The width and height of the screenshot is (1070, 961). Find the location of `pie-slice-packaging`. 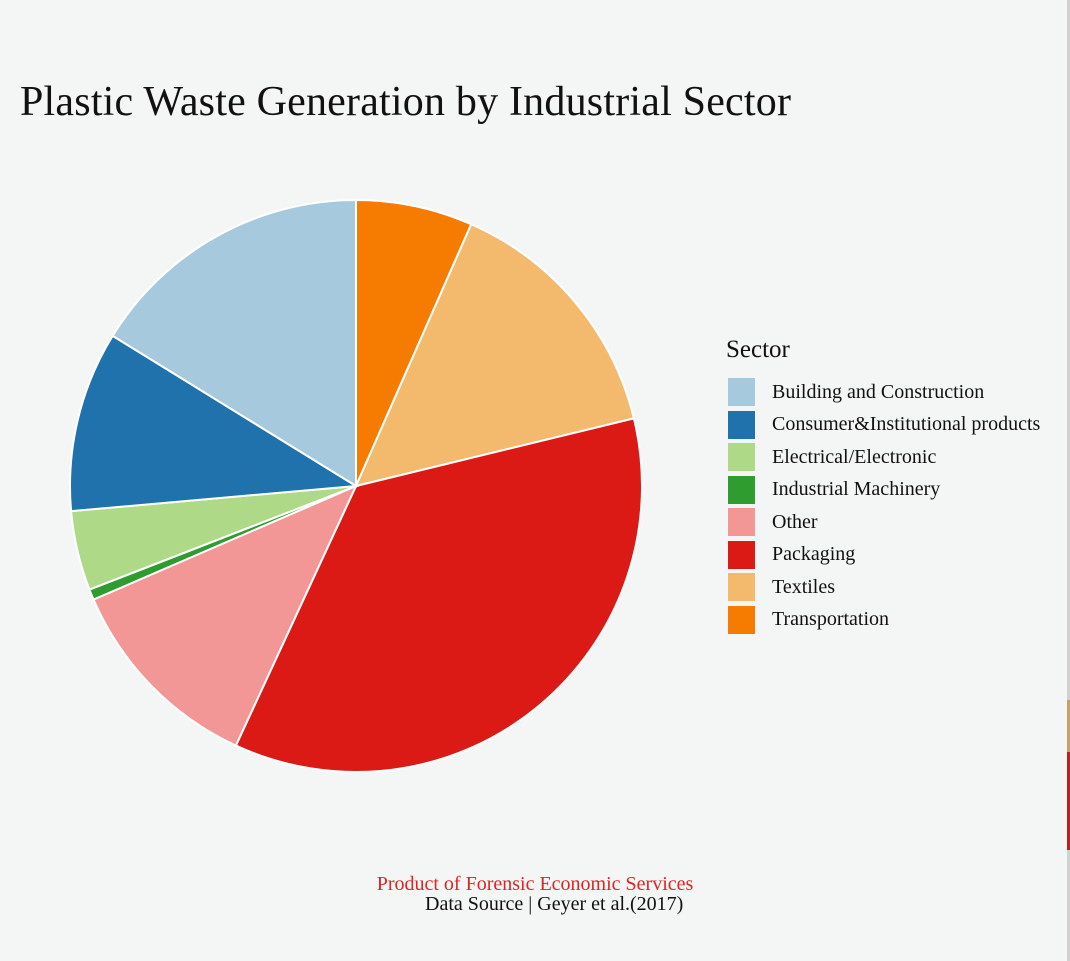

pie-slice-packaging is located at coordinates (438, 595).